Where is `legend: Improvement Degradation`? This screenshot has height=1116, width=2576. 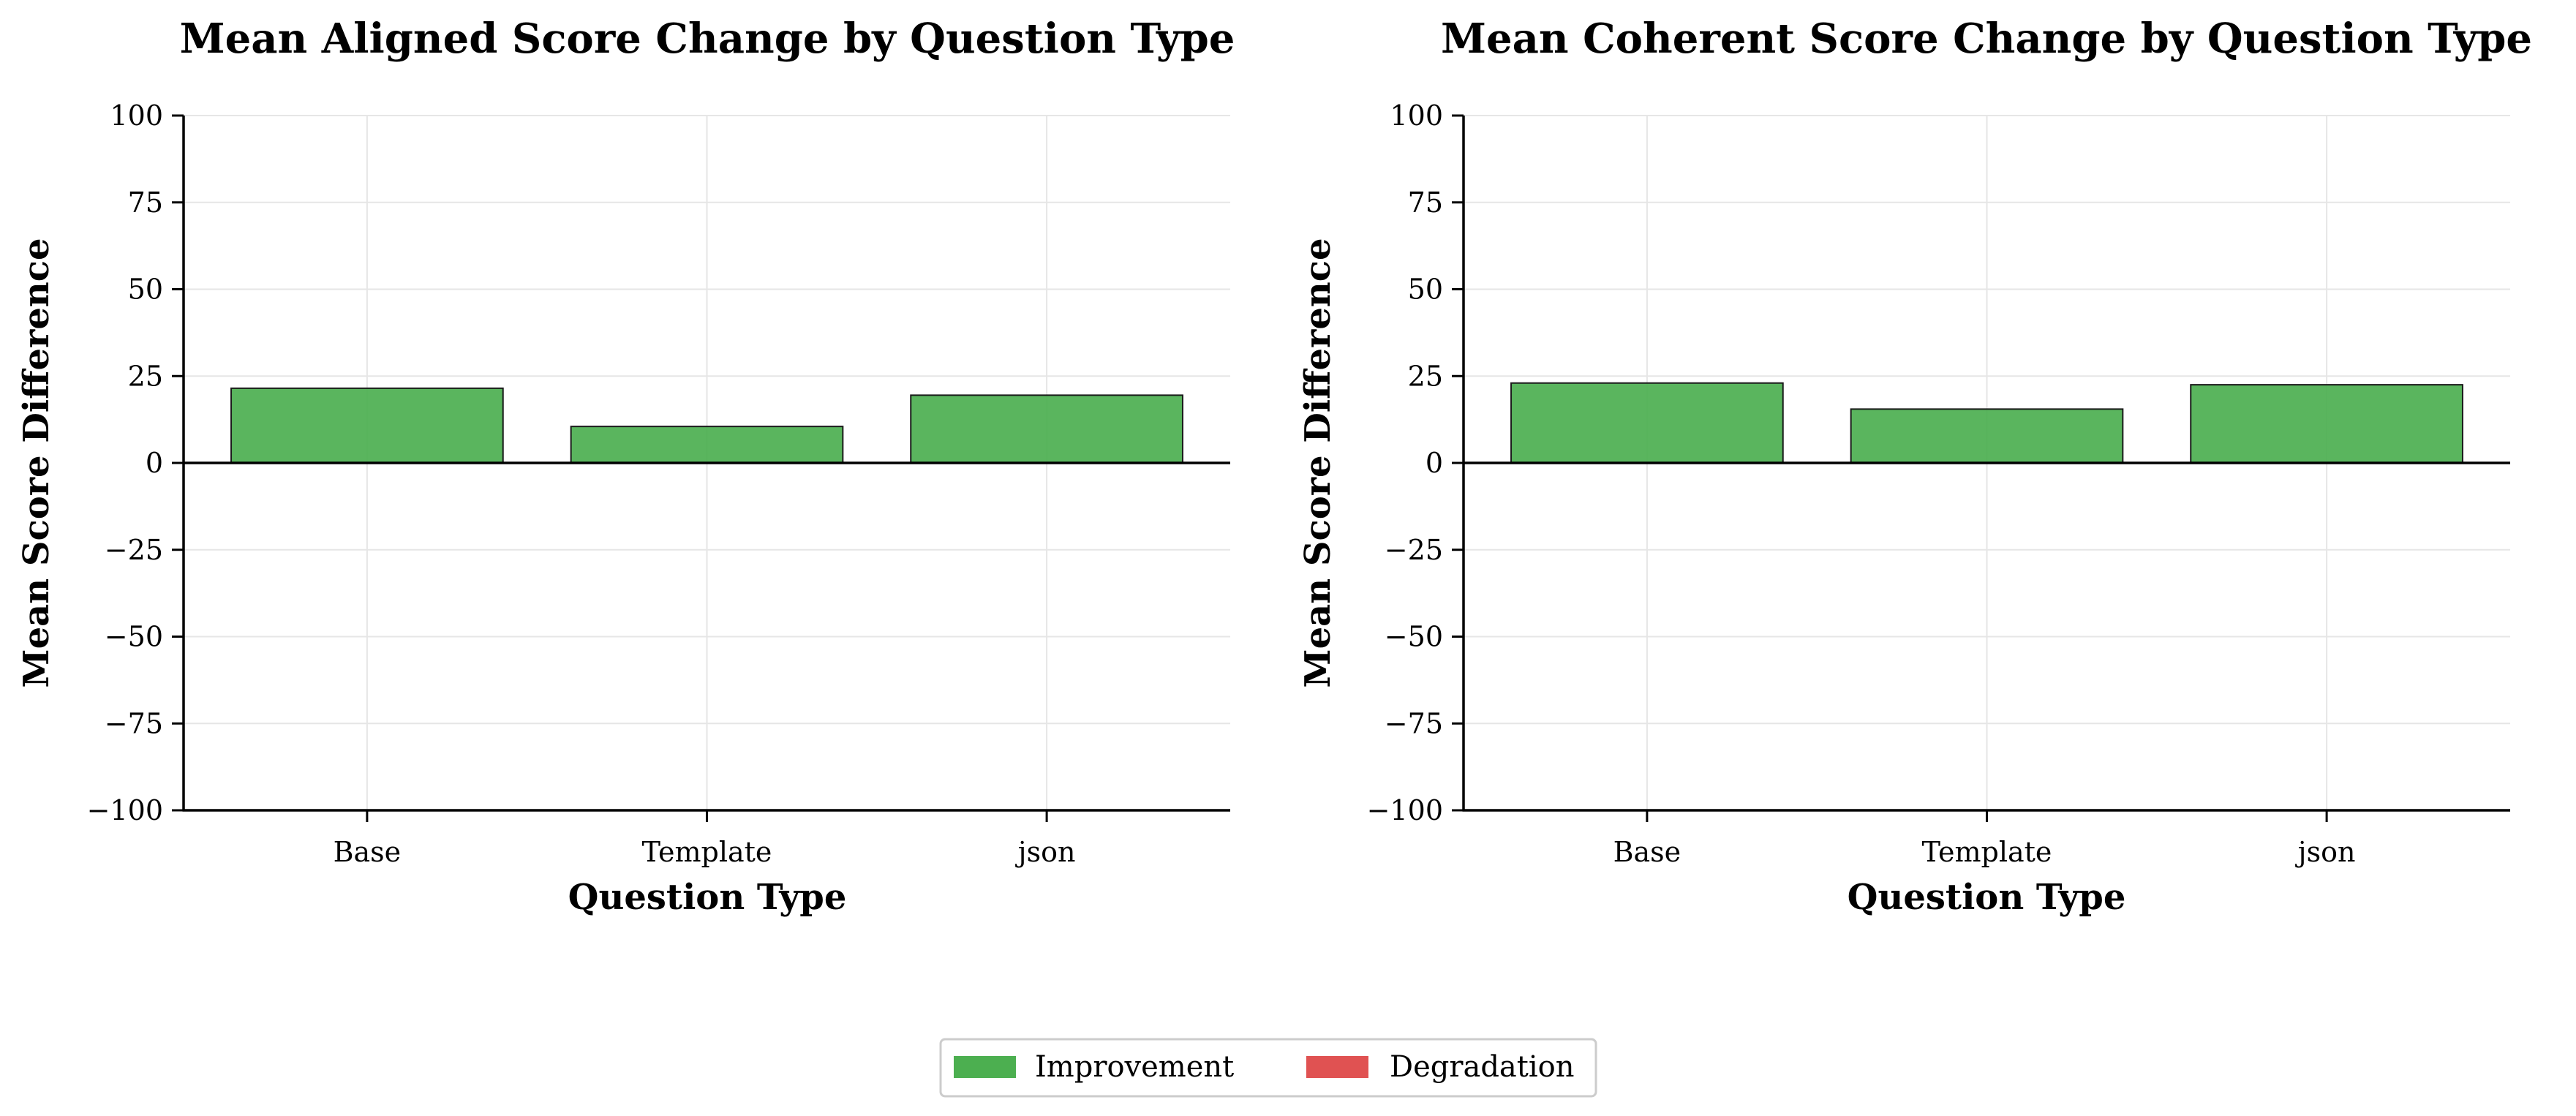 legend: Improvement Degradation is located at coordinates (1268, 1068).